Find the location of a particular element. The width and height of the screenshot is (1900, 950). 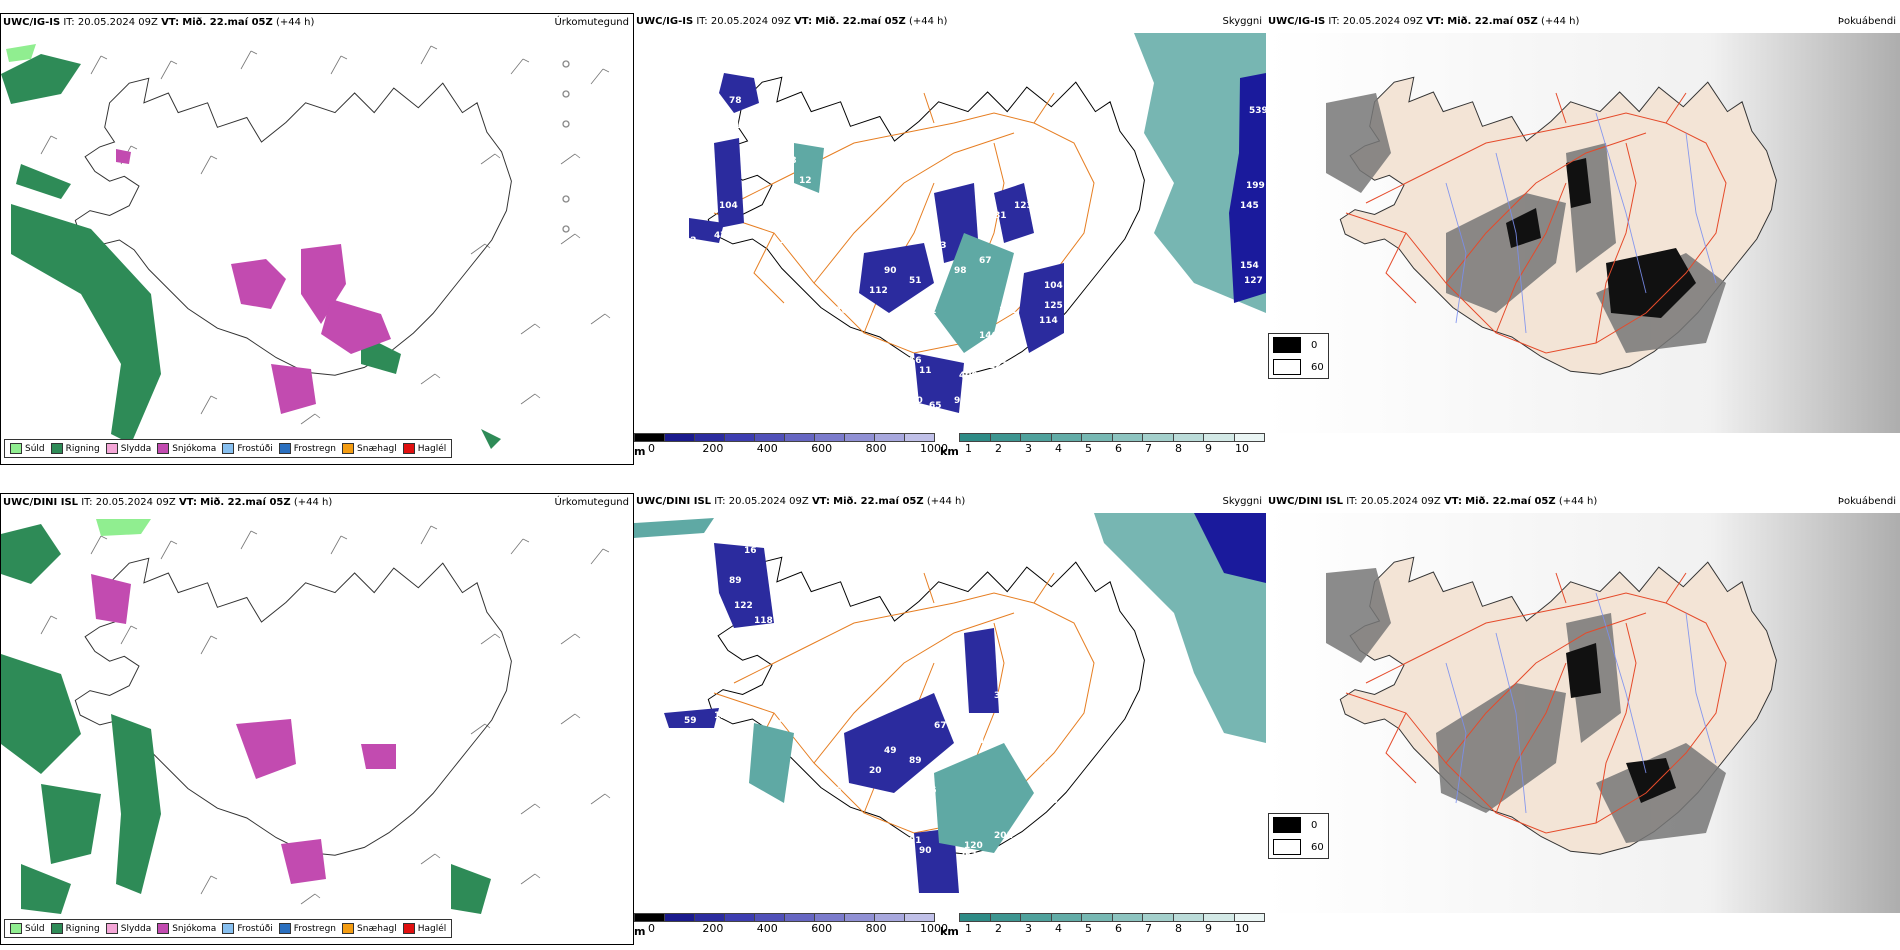

colorbar-ticks: 0 200 400 600 800 1000 is located at coordinates (784, 929).